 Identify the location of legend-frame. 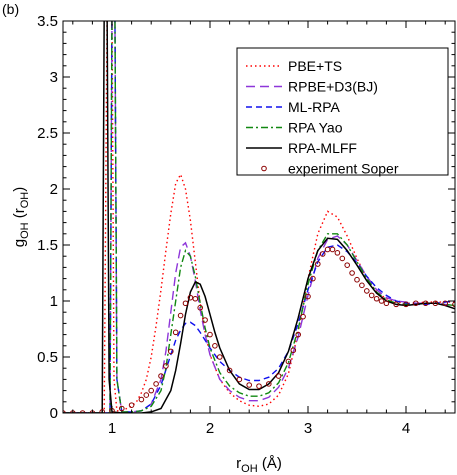
(342, 111).